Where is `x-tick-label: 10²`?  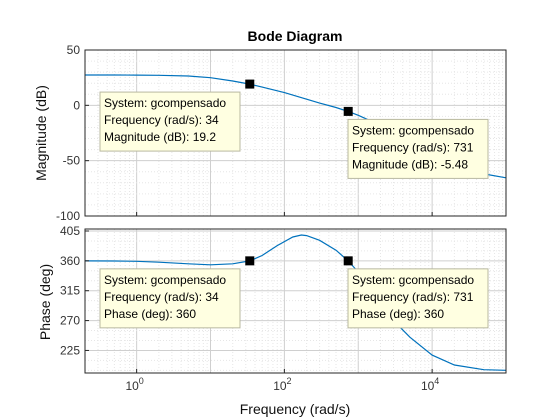
x-tick-label: 10² is located at coordinates (282, 384).